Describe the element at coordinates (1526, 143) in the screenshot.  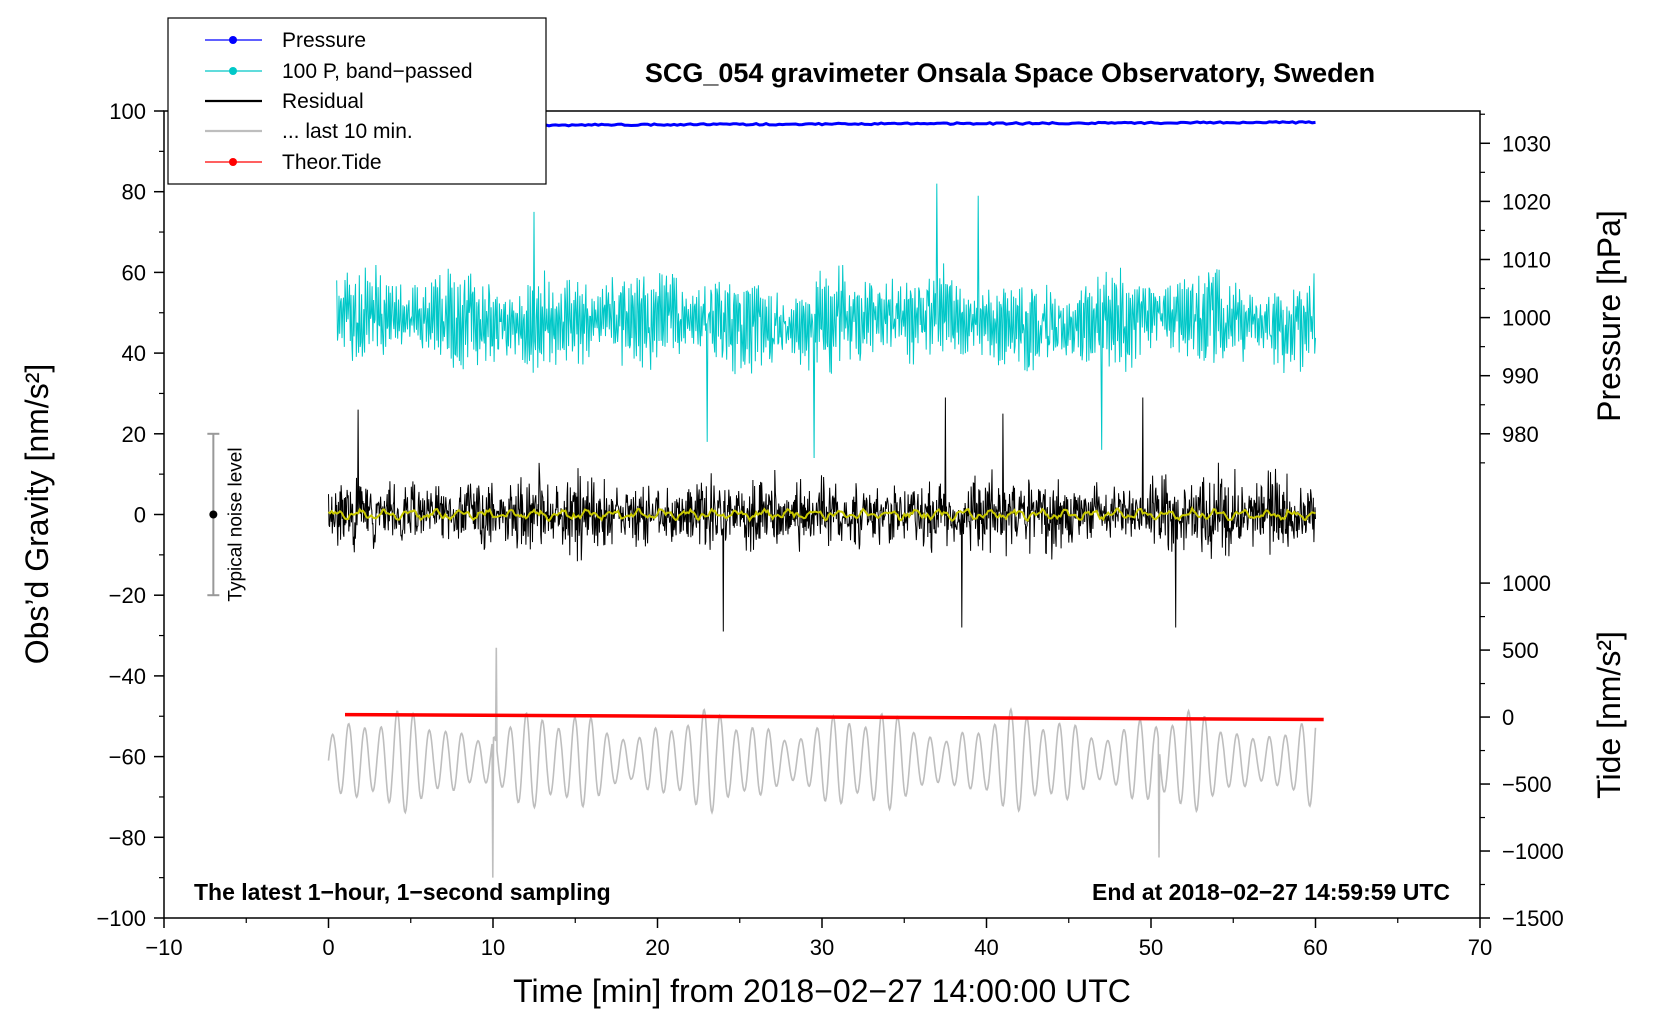
I see `pressure-tick-label: 1030` at that location.